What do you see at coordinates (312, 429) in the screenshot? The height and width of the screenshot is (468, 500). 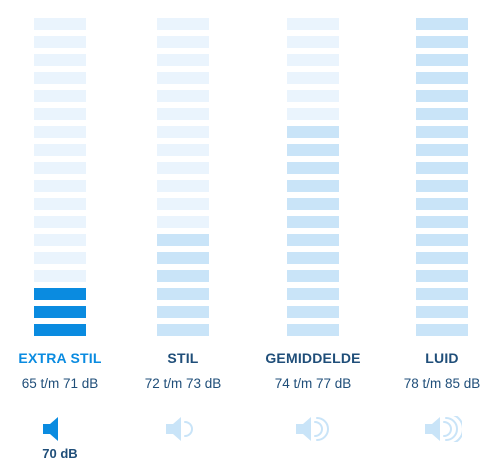 I see `speaker-medium-icon` at bounding box center [312, 429].